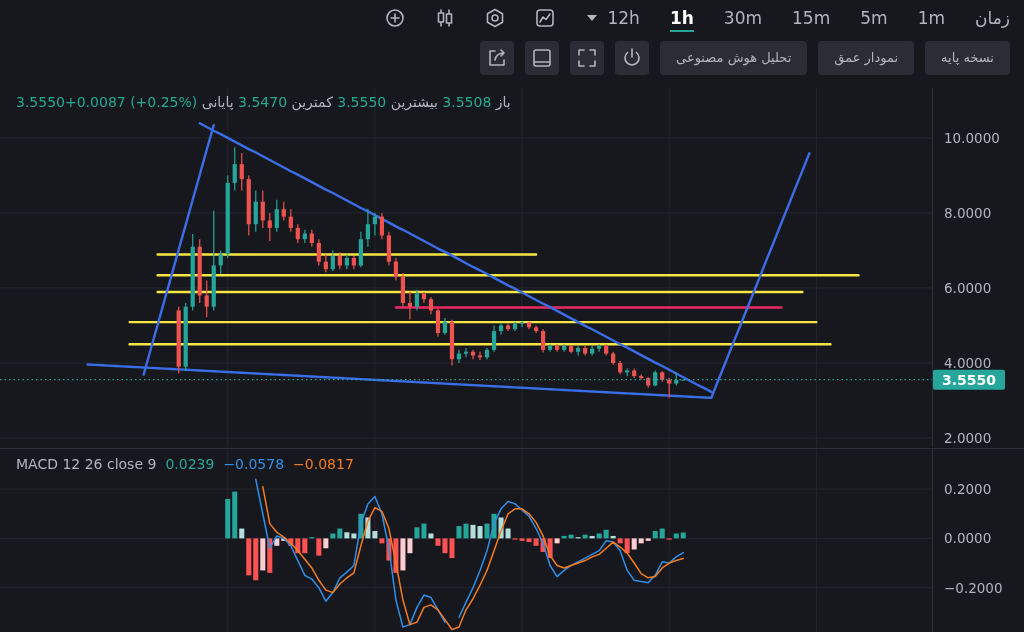 Image resolution: width=1024 pixels, height=632 pixels. What do you see at coordinates (968, 538) in the screenshot?
I see `y-tick-label: 0.0000` at bounding box center [968, 538].